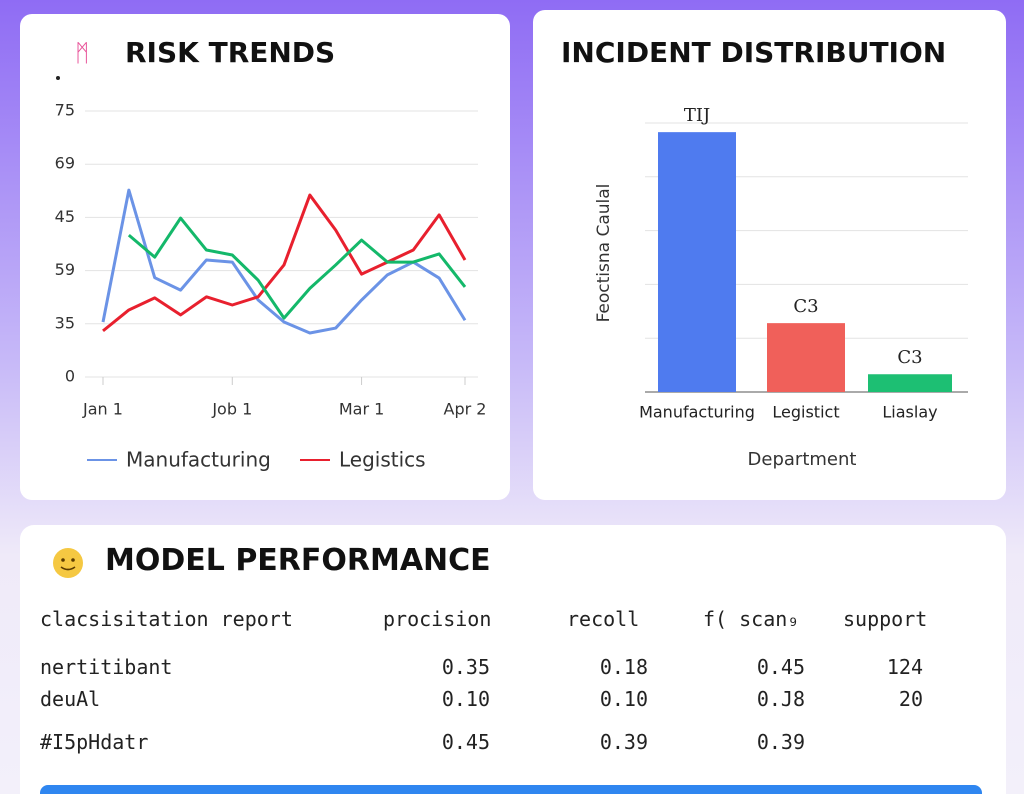  Describe the element at coordinates (82, 53) in the screenshot. I see `icon: ᛗ` at that location.